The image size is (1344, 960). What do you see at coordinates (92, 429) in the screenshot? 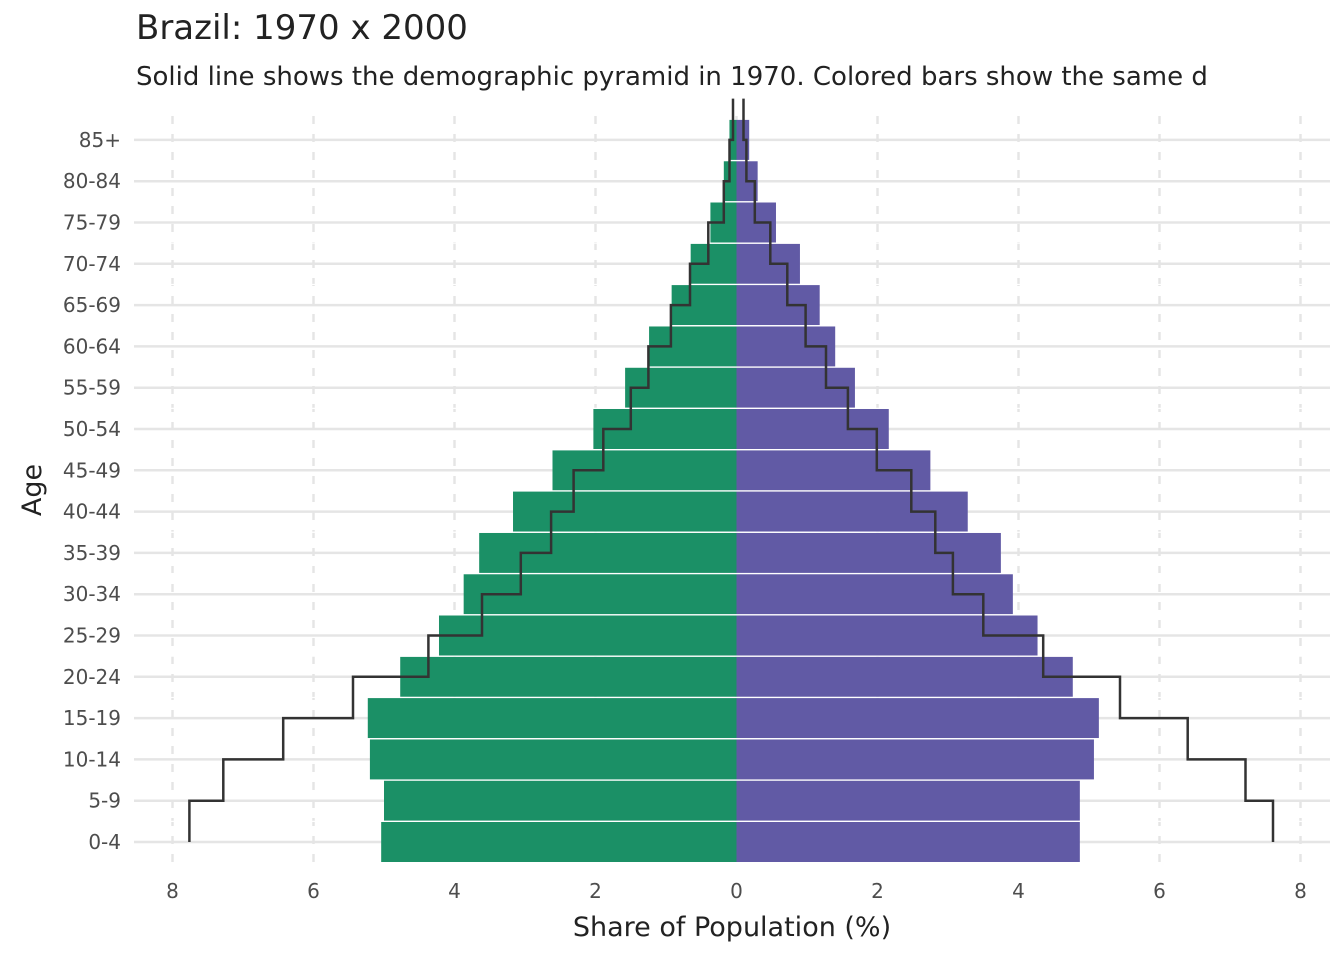
I see `y-tick-label: 50-54` at bounding box center [92, 429].